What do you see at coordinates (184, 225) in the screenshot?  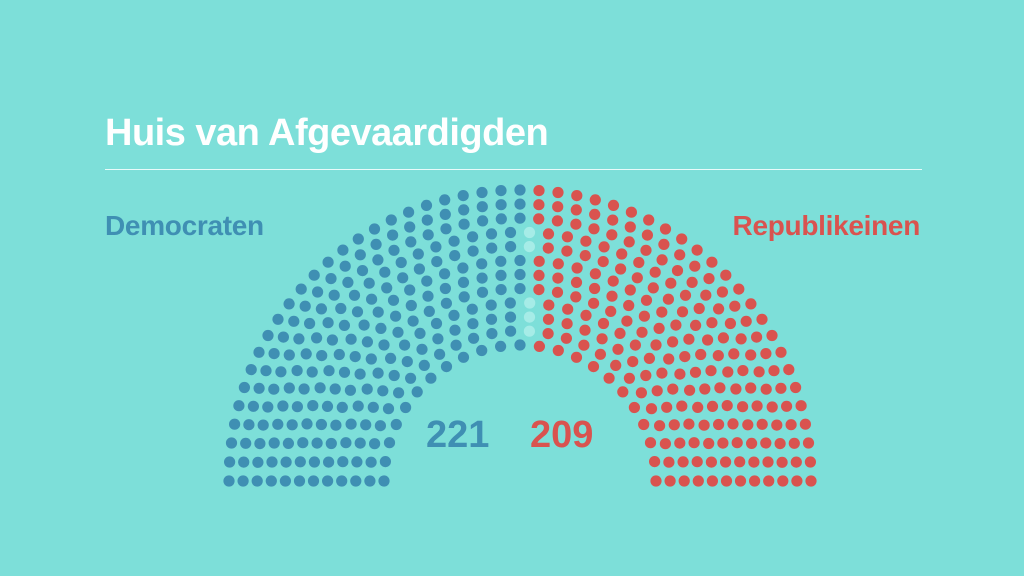 I see `democrats-label: Democraten` at bounding box center [184, 225].